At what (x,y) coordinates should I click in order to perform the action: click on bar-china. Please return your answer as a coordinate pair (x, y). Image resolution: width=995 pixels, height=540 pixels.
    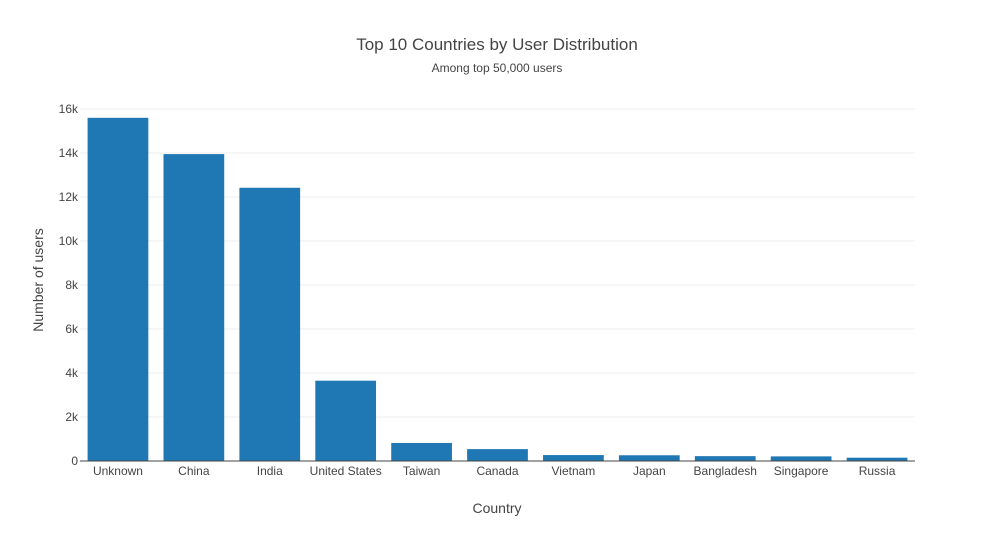
    Looking at the image, I should click on (194, 307).